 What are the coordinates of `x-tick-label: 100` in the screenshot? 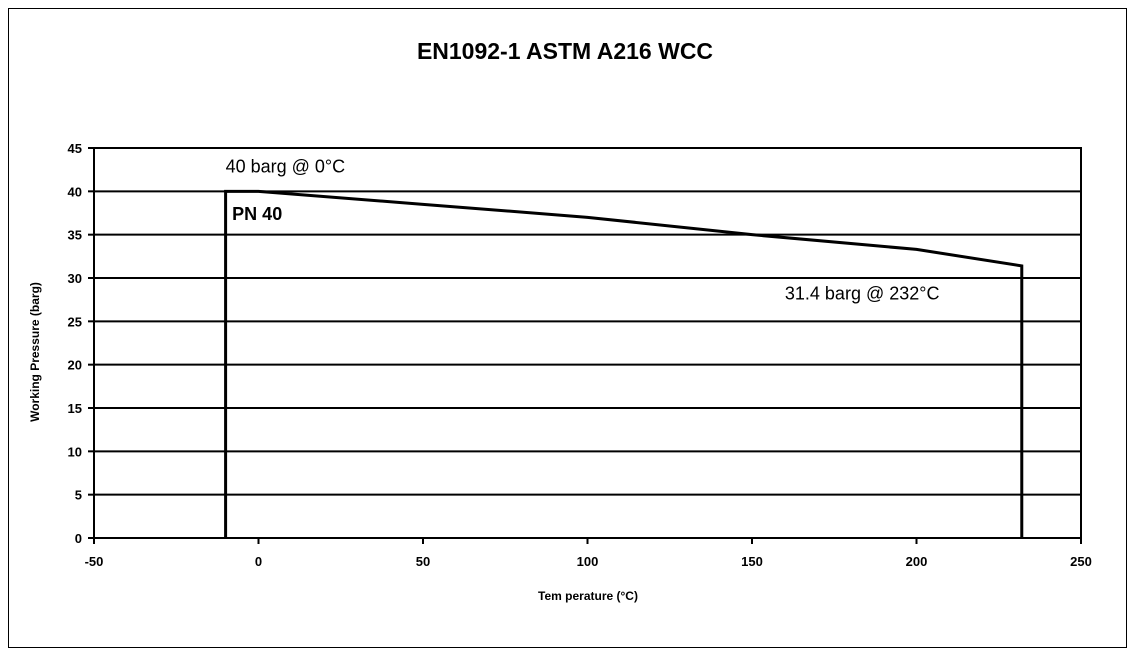 It's located at (588, 561).